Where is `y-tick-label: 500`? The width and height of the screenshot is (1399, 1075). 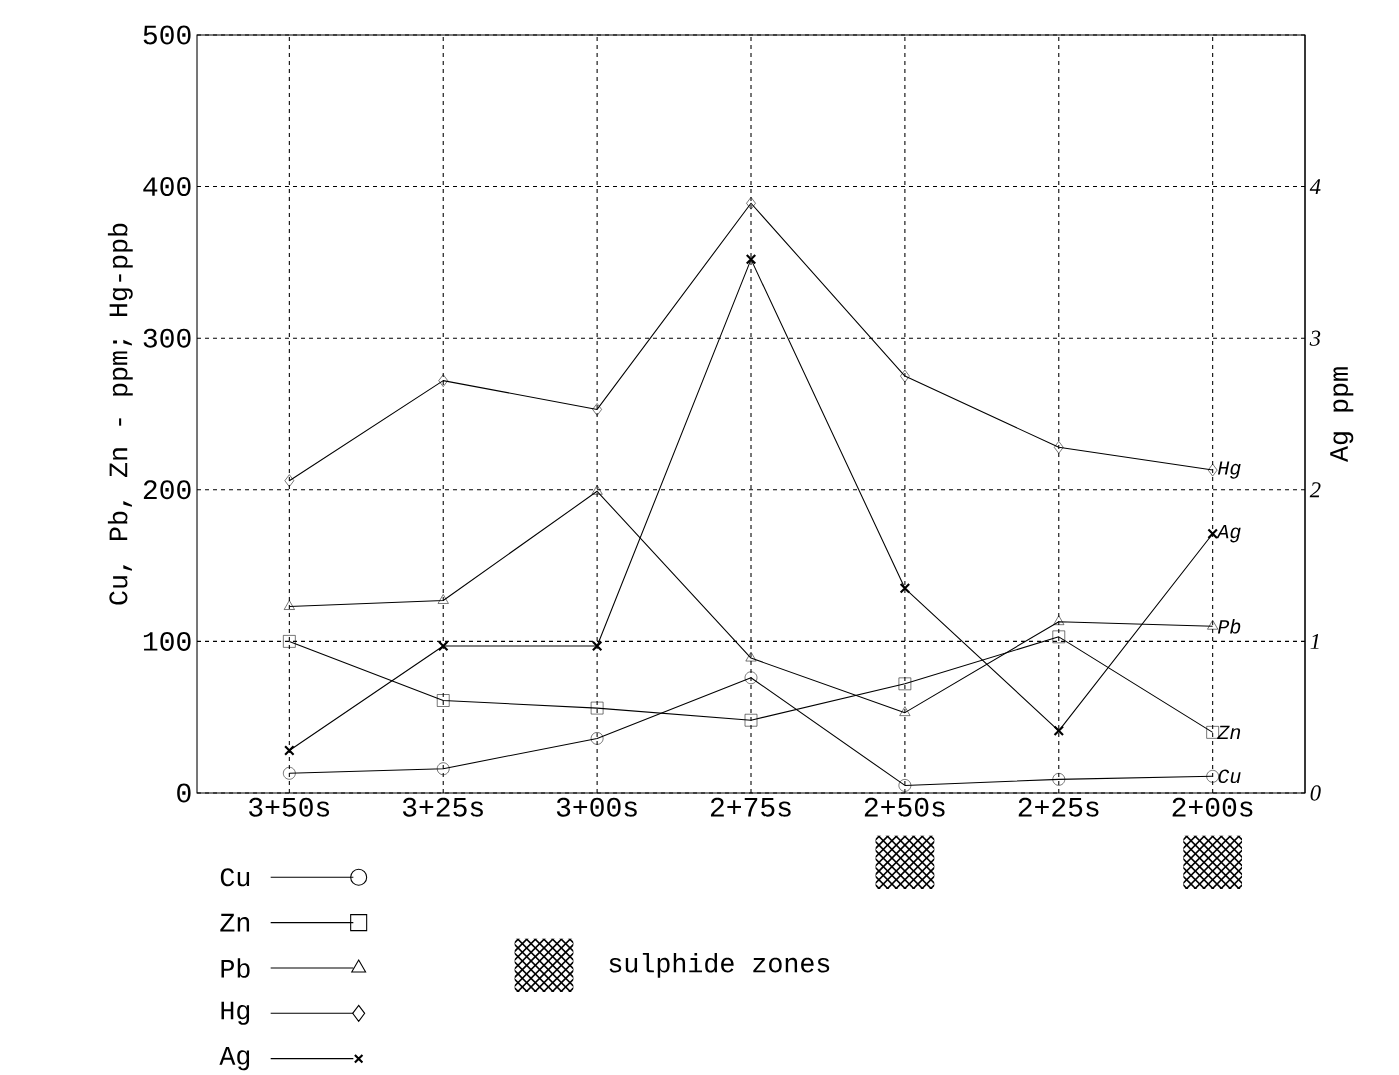 y-tick-label: 500 is located at coordinates (167, 35).